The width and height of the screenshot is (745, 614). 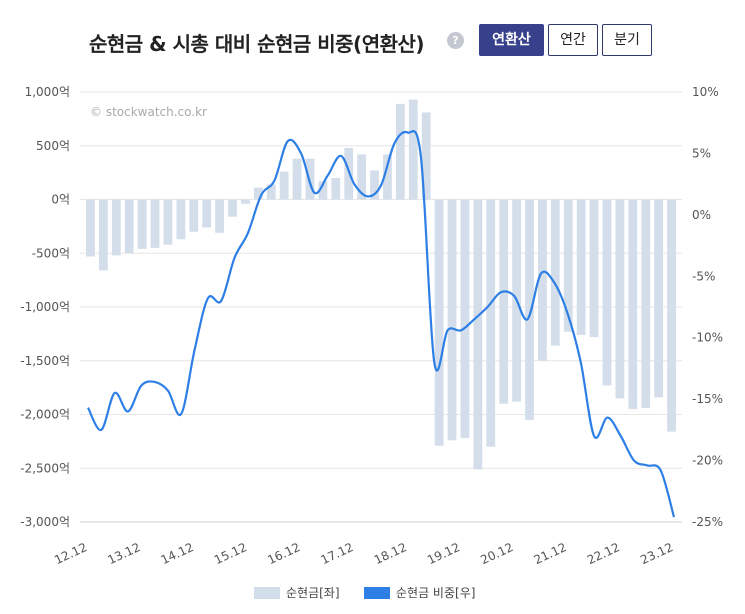 I want to click on x-tick-label: 17.12, so click(x=337, y=553).